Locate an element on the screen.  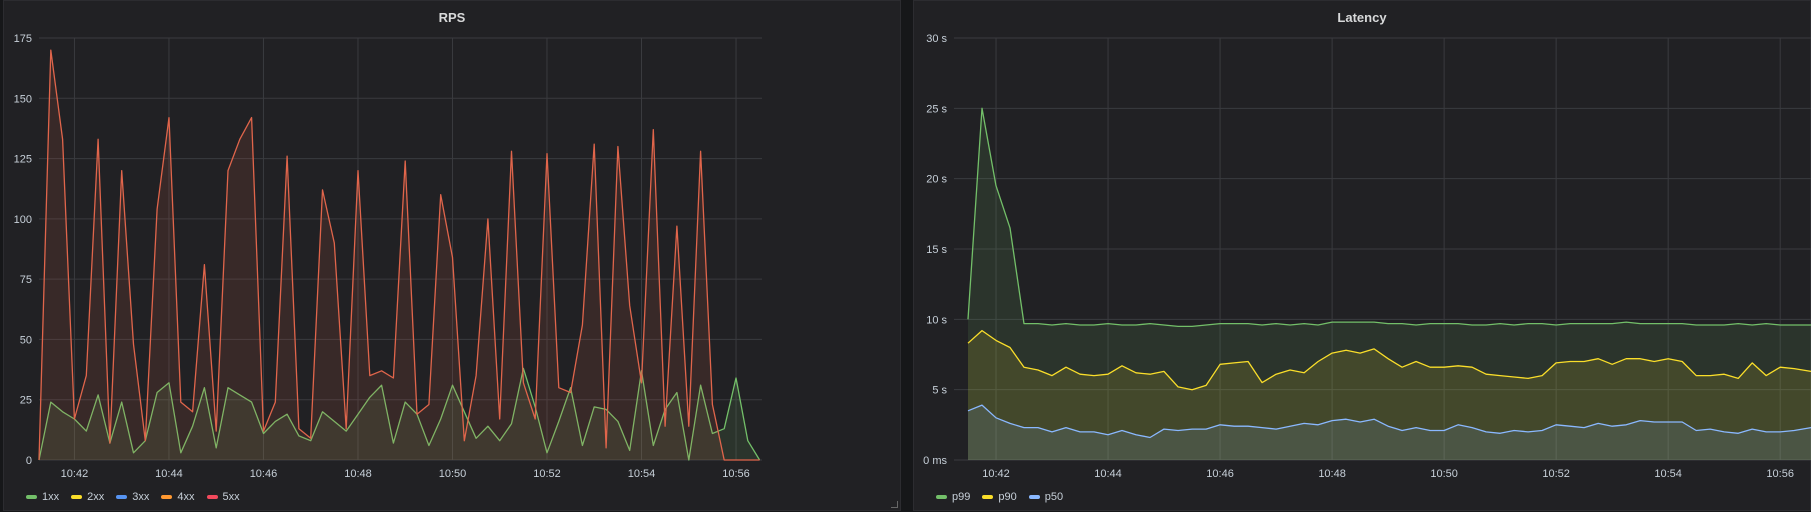
legend-item: p99 is located at coordinates (953, 497).